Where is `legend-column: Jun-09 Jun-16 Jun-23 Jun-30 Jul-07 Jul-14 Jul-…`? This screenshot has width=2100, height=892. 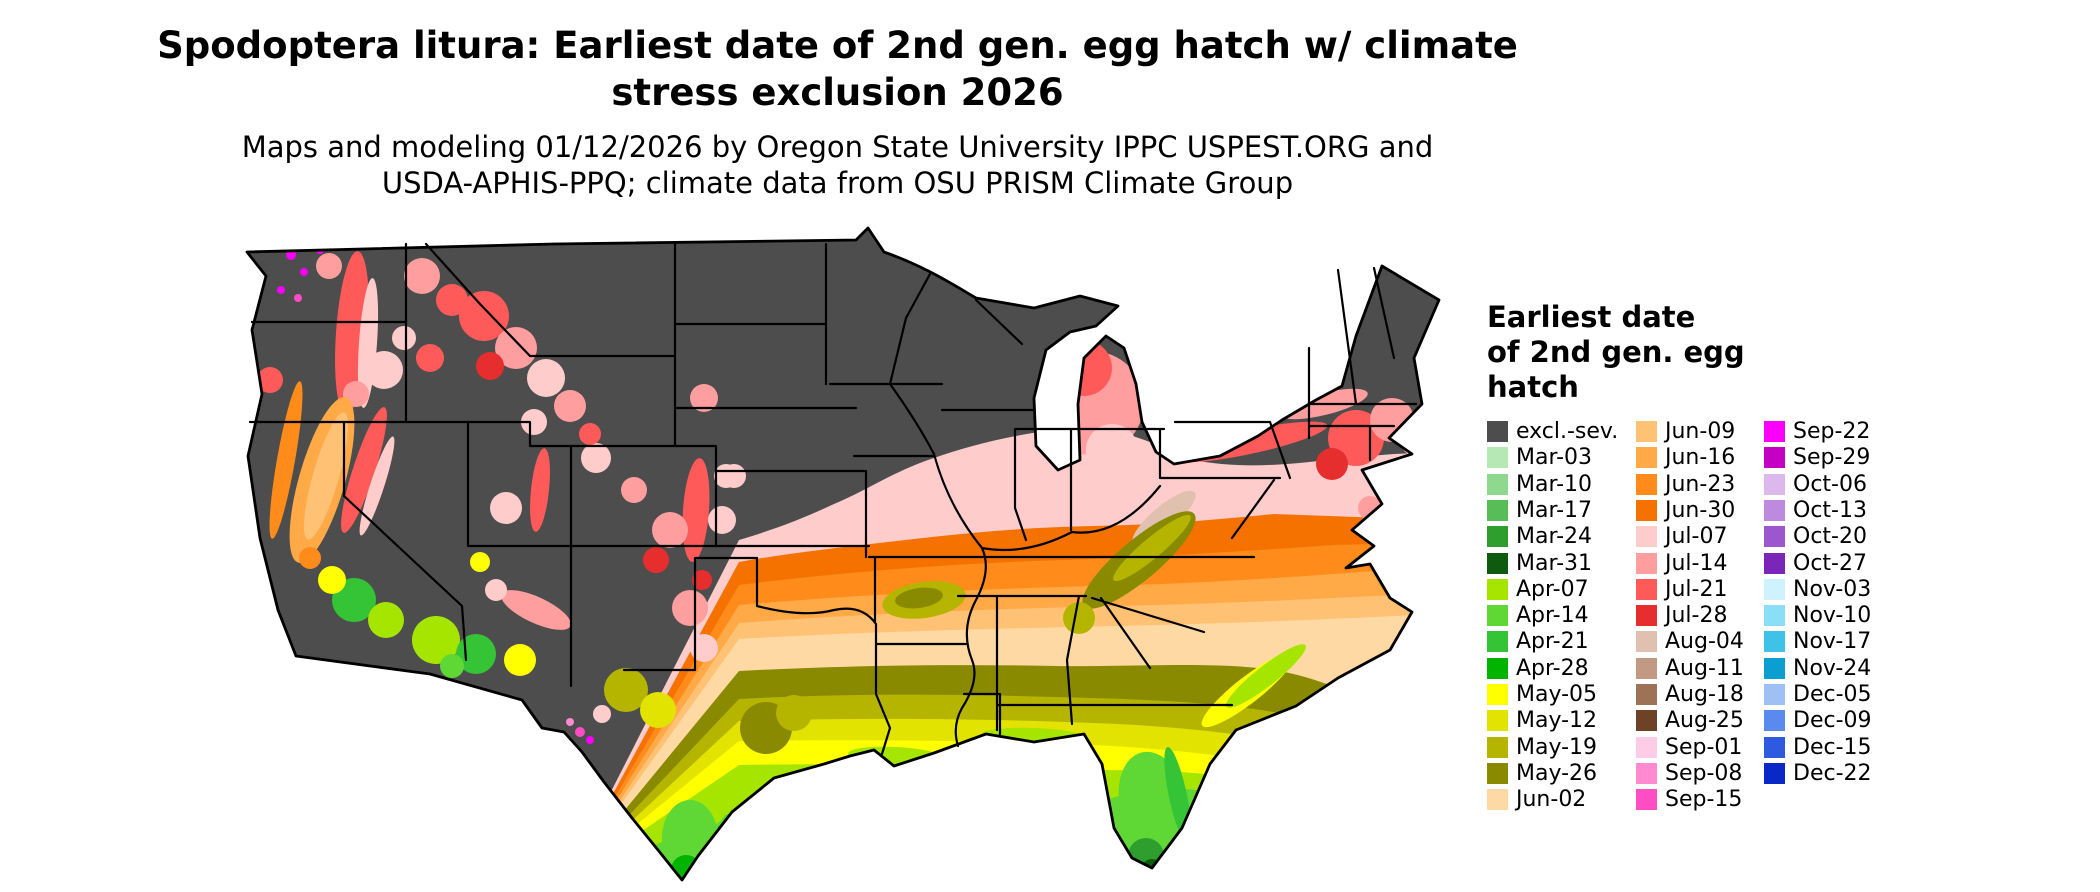
legend-column: Jun-09 Jun-16 Jun-23 Jun-30 Jul-07 Jul-14 Jul-… is located at coordinates (1700, 615).